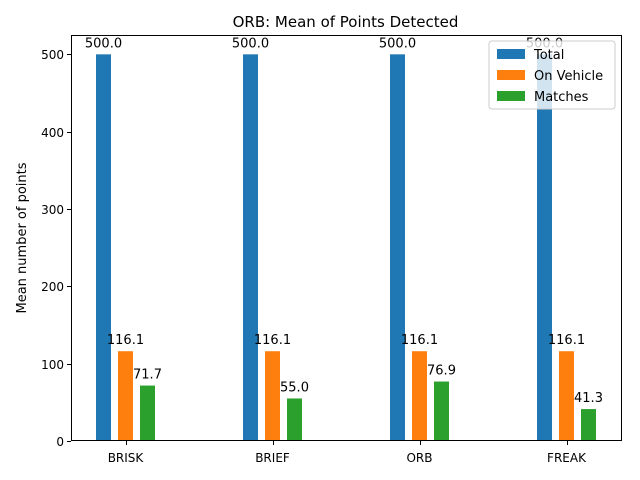  I want to click on legend-swatch-on-vehicle, so click(511, 75).